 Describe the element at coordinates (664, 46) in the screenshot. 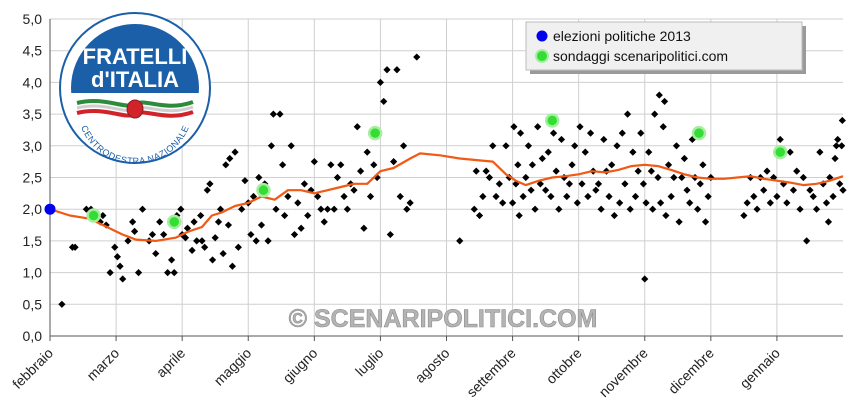

I see `legend-box` at that location.